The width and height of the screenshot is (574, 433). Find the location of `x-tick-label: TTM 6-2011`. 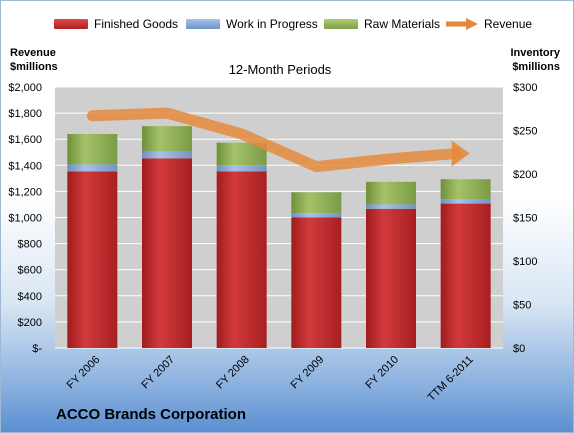

x-tick-label: TTM 6-2011 is located at coordinates (451, 379).